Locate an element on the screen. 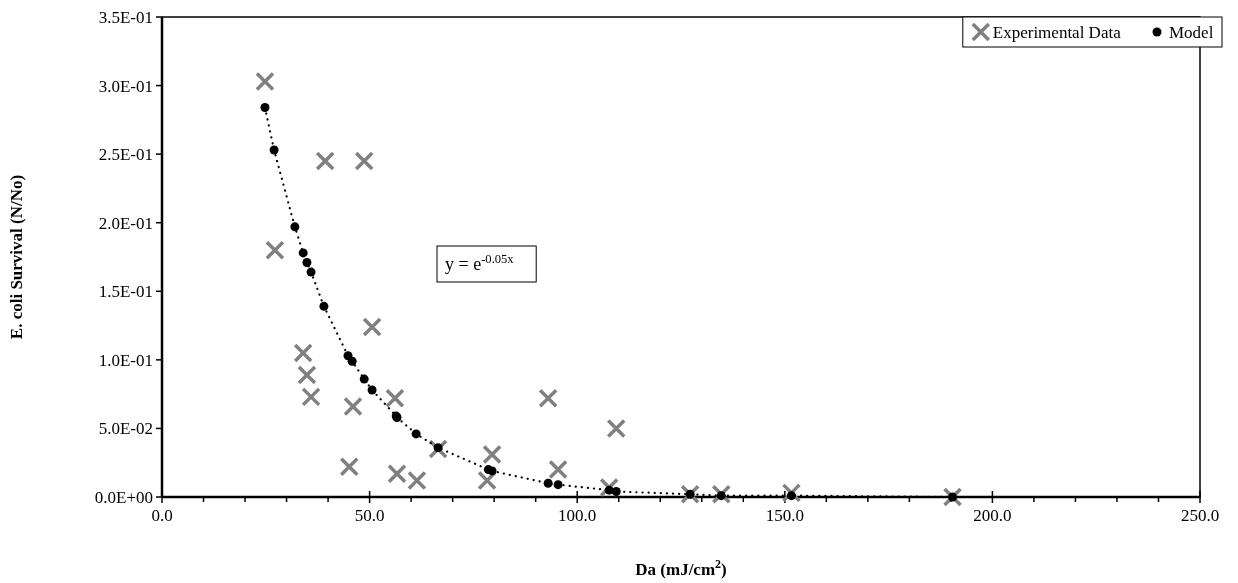  y-tick-label: 2.0E-01 is located at coordinates (125, 223).